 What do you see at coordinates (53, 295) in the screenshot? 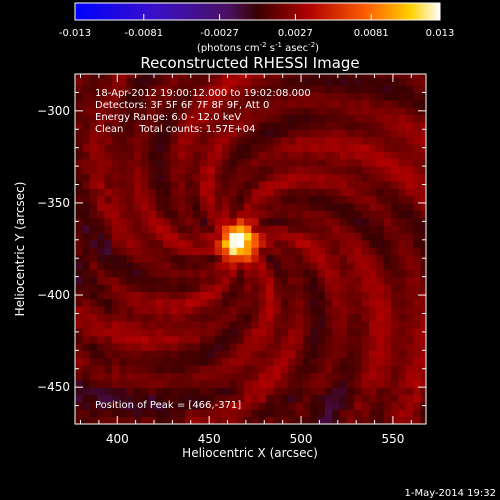
I see `y-tick-label: −400` at bounding box center [53, 295].